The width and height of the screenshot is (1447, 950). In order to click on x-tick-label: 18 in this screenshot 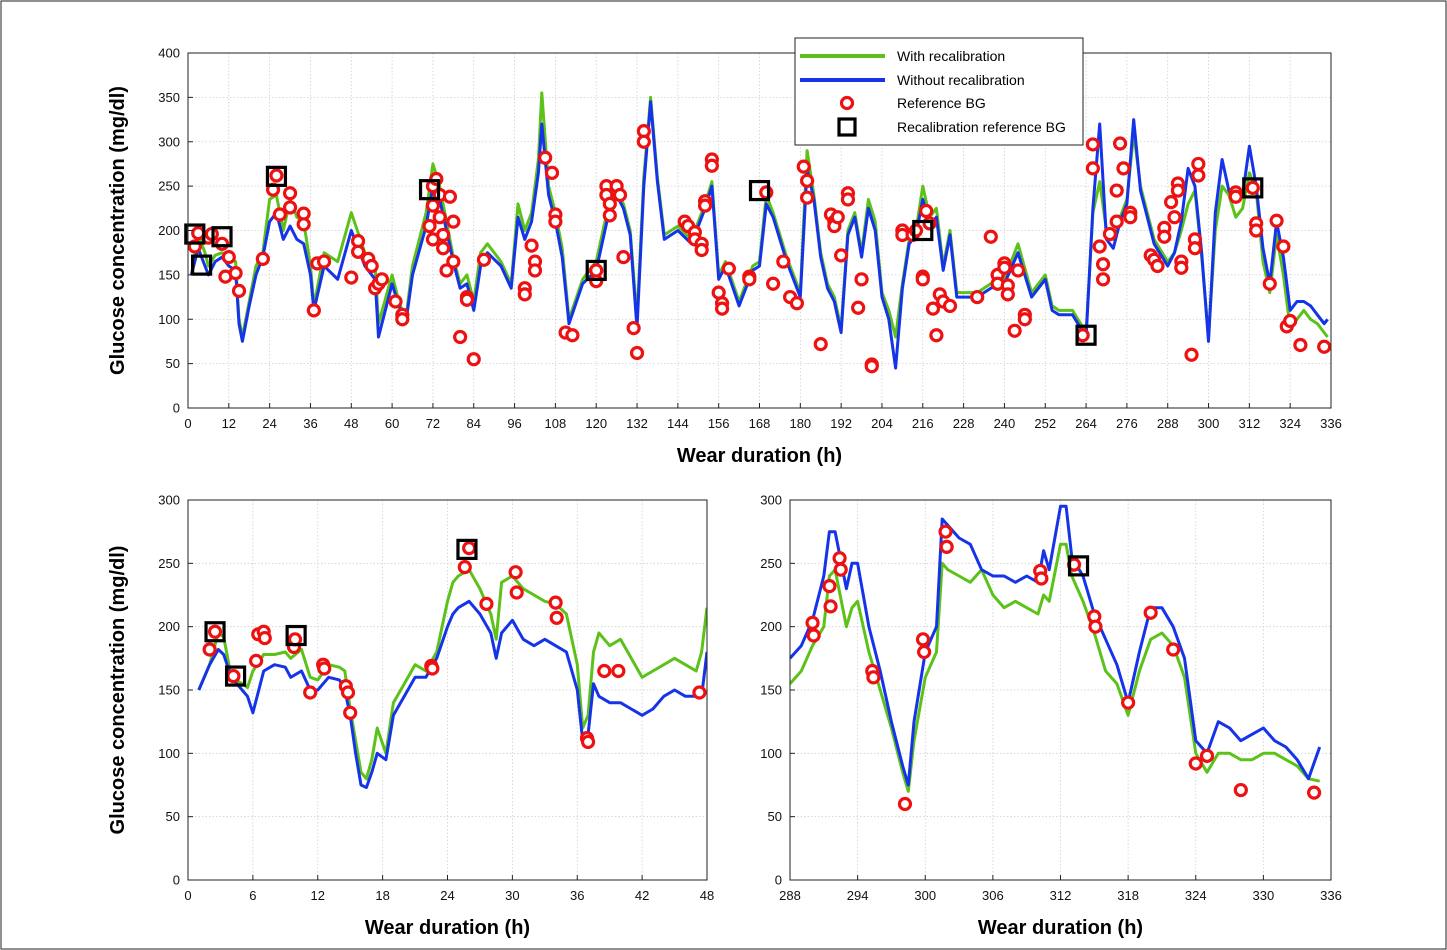, I will do `click(382, 895)`.